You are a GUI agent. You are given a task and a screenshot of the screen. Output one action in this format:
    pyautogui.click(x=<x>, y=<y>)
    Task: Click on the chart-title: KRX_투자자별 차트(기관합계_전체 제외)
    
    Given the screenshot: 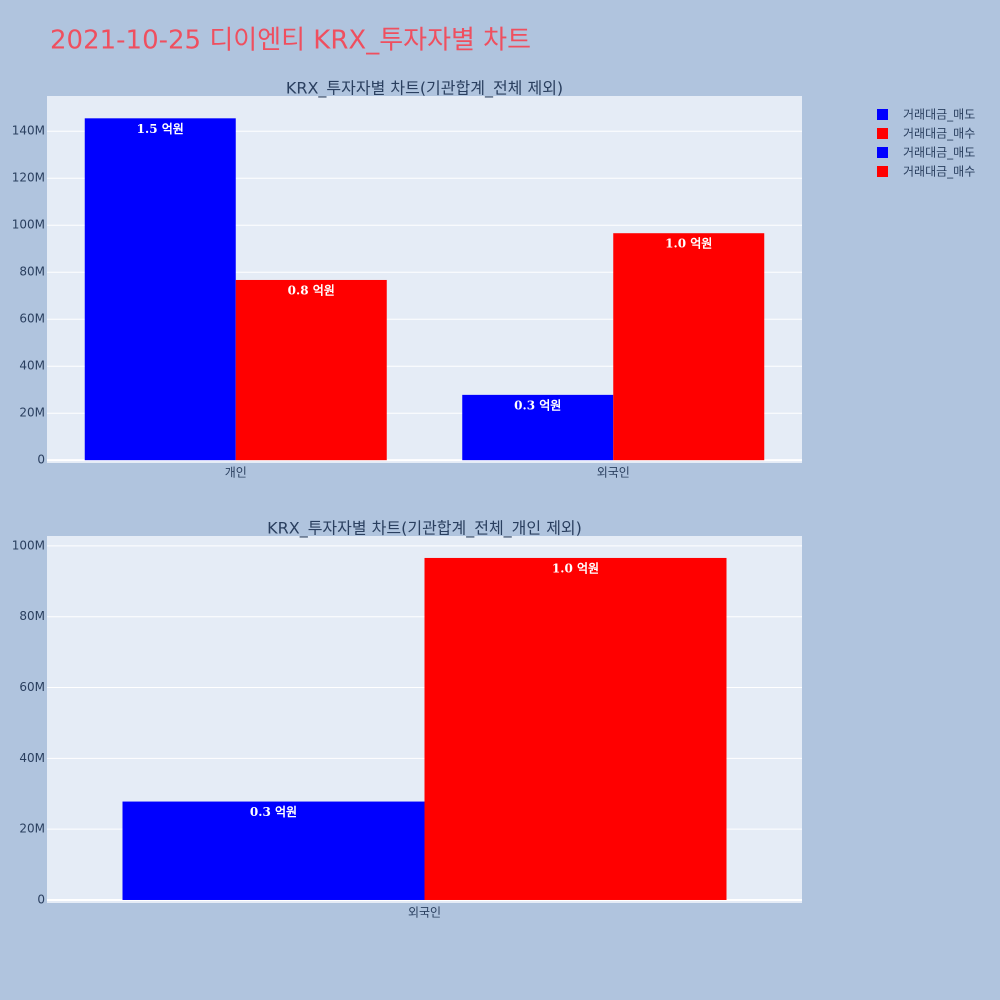 What is the action you would take?
    pyautogui.click(x=424, y=89)
    